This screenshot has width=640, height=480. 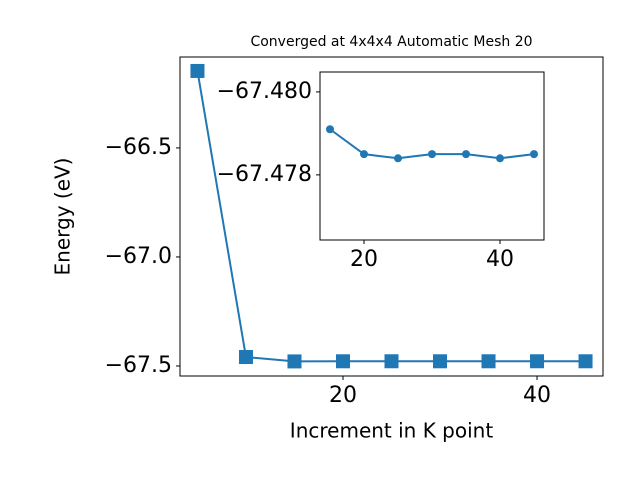 I want to click on y-tick-label: −66.5, so click(x=138, y=147).